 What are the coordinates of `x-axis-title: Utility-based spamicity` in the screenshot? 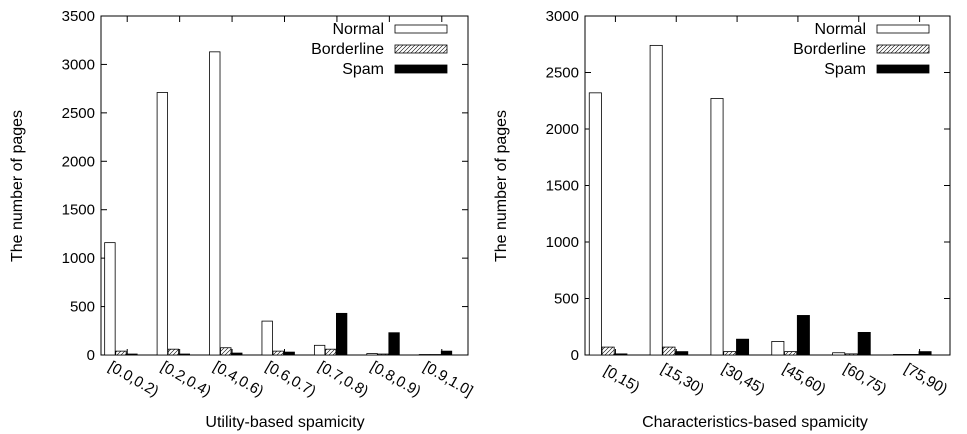 It's located at (284, 422).